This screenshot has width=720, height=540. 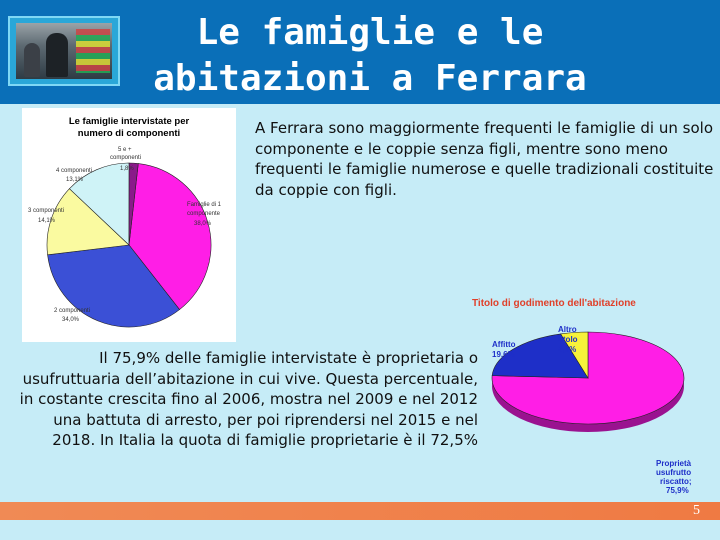 I want to click on pie1-label-2: 2 componenti, so click(x=72, y=311).